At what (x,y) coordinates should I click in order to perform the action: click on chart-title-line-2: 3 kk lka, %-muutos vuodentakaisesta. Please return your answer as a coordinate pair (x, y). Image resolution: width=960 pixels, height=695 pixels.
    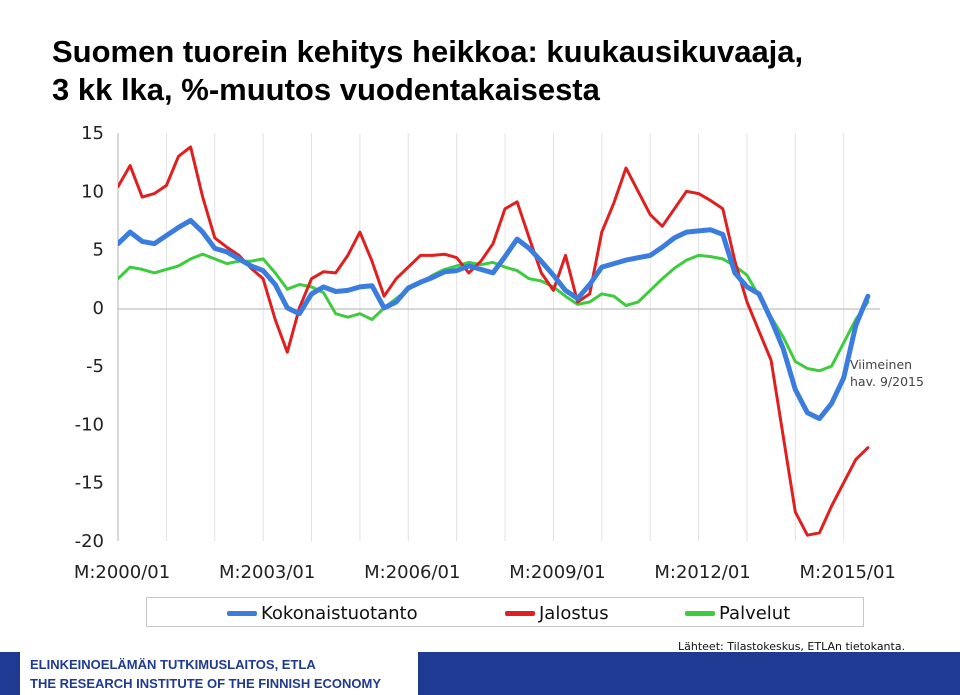
    Looking at the image, I should click on (326, 89).